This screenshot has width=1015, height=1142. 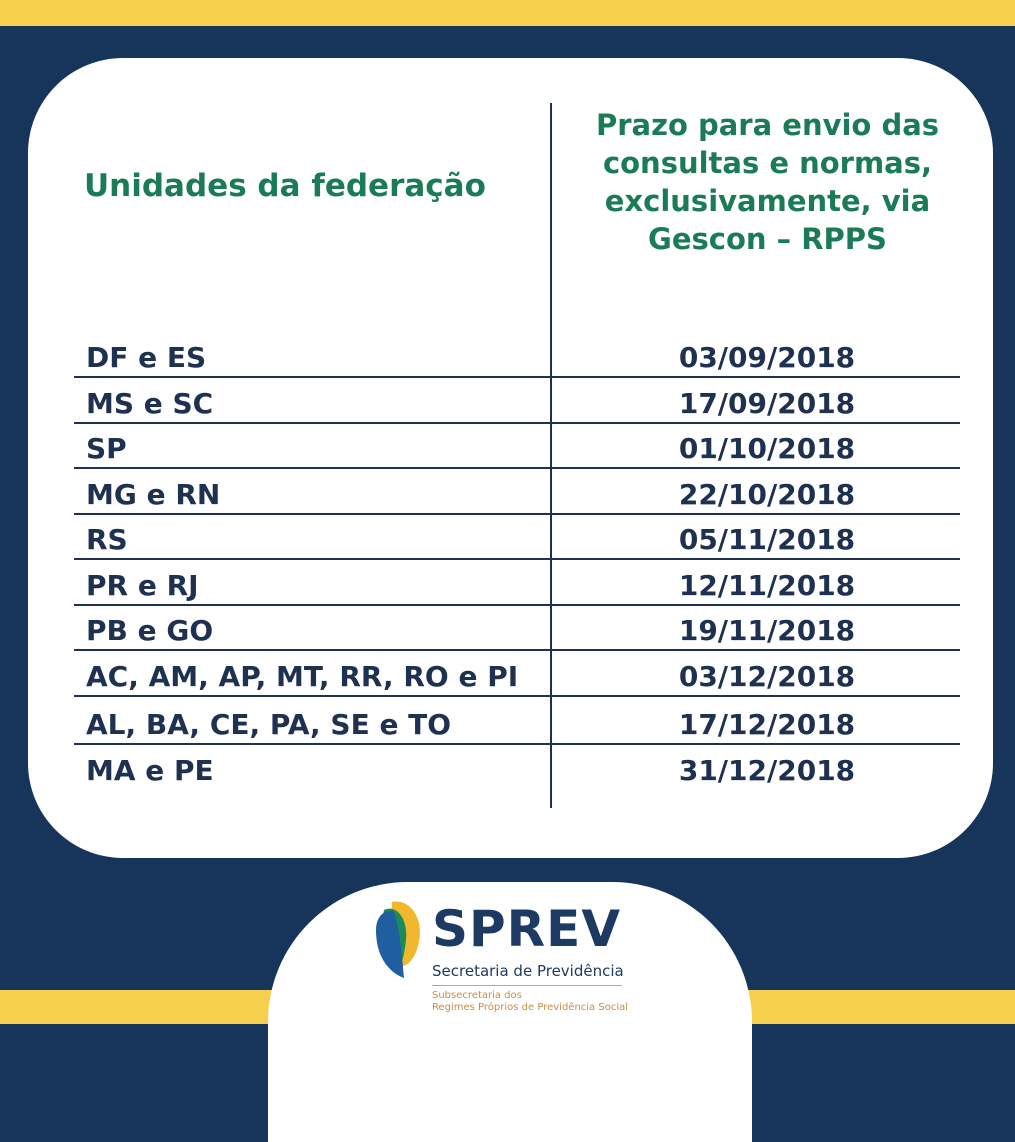 What do you see at coordinates (517, 768) in the screenshot?
I see `table-row: MA e PE 31/12/2018` at bounding box center [517, 768].